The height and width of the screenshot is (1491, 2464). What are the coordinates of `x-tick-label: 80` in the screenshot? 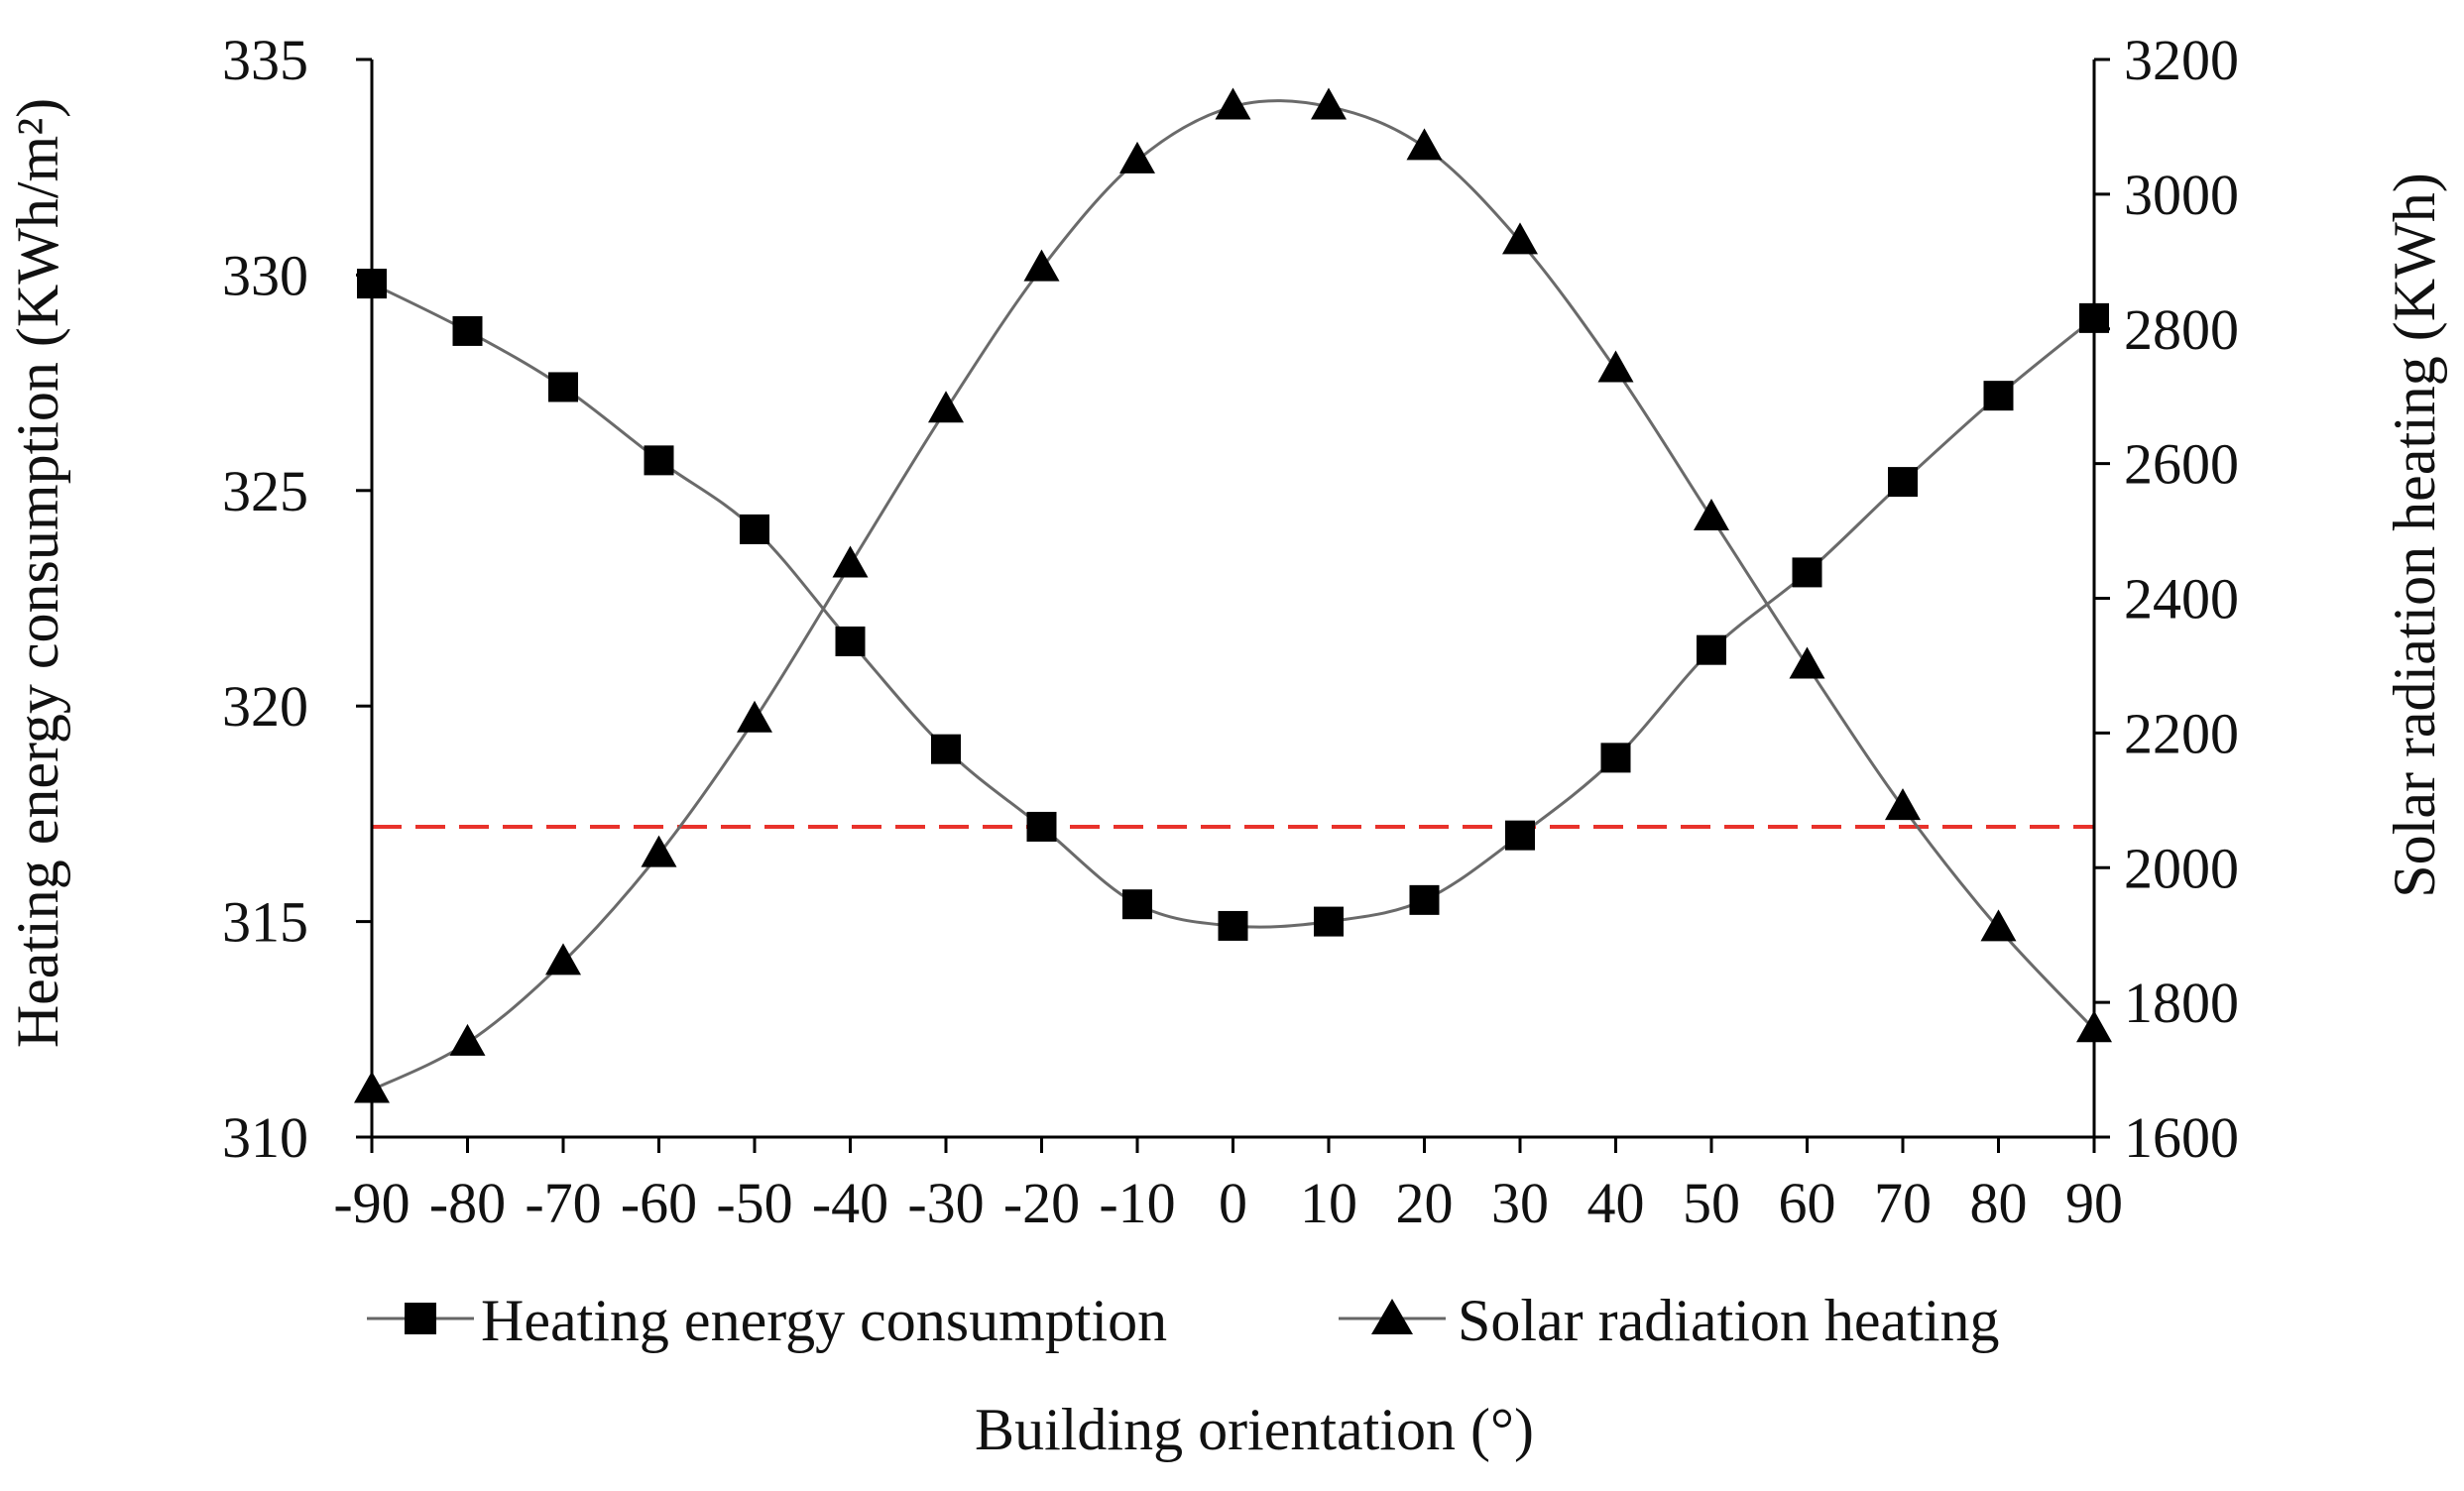 It's located at (1999, 1203).